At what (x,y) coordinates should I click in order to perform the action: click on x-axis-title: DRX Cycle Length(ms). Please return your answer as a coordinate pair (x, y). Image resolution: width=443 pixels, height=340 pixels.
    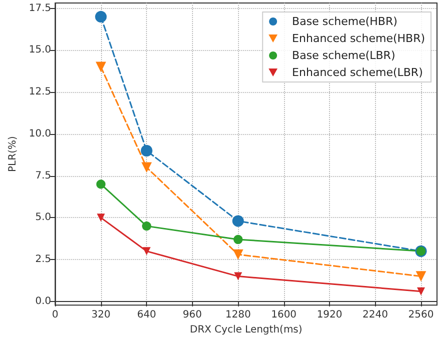
    Looking at the image, I should click on (246, 330).